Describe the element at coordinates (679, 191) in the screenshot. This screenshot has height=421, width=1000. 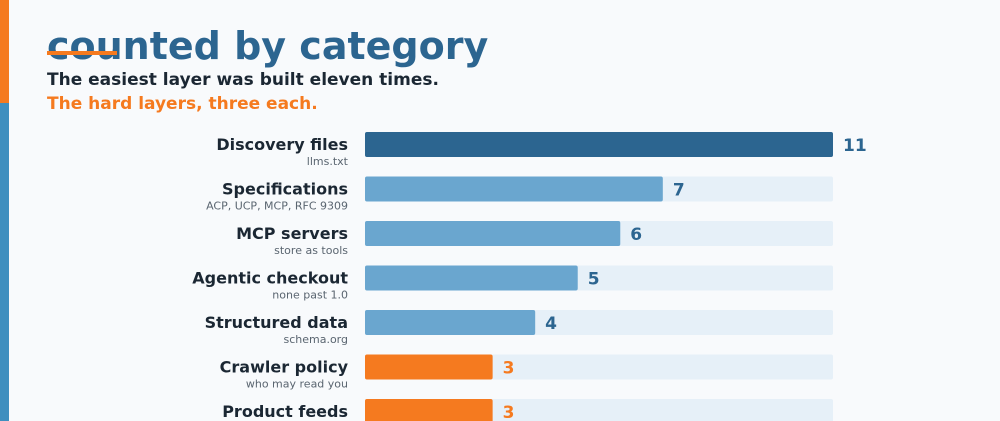
I see `bar-value-label: 7` at that location.